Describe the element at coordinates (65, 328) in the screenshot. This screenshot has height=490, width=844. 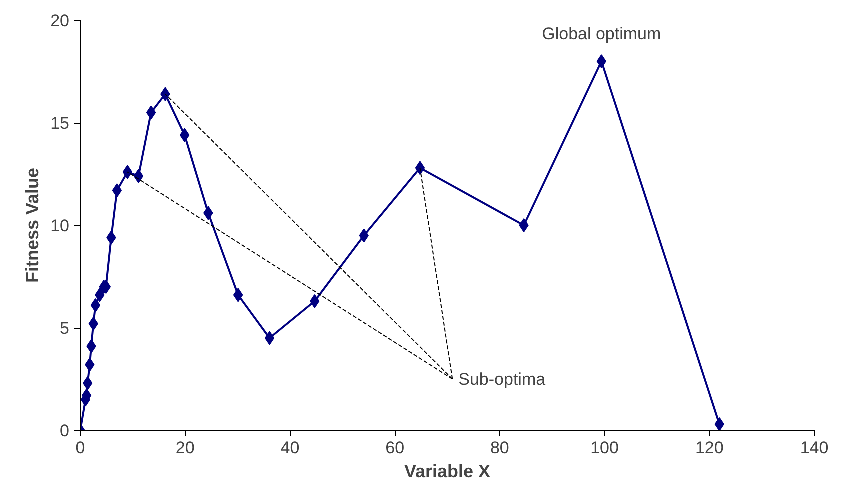
I see `y-tick-label: 5` at that location.